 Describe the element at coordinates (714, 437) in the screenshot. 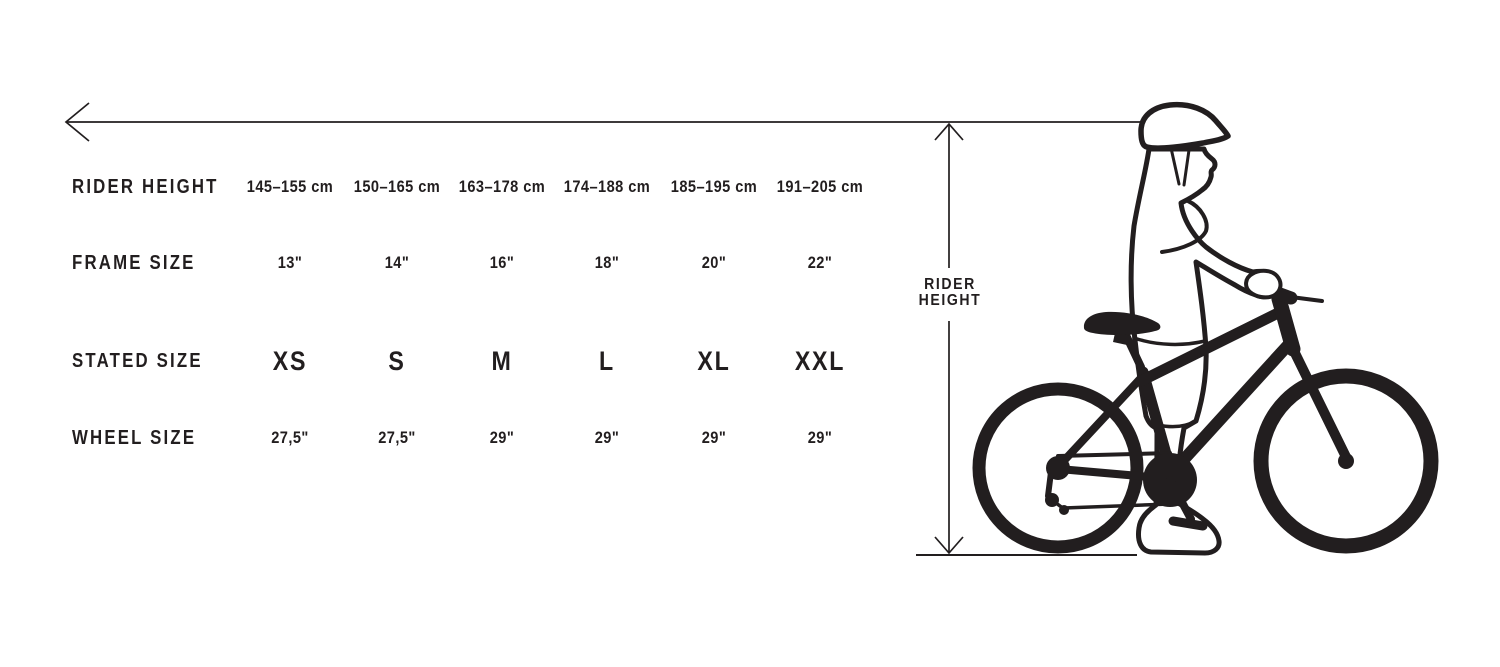

I see `wheel-size-value-xl: 29"` at that location.